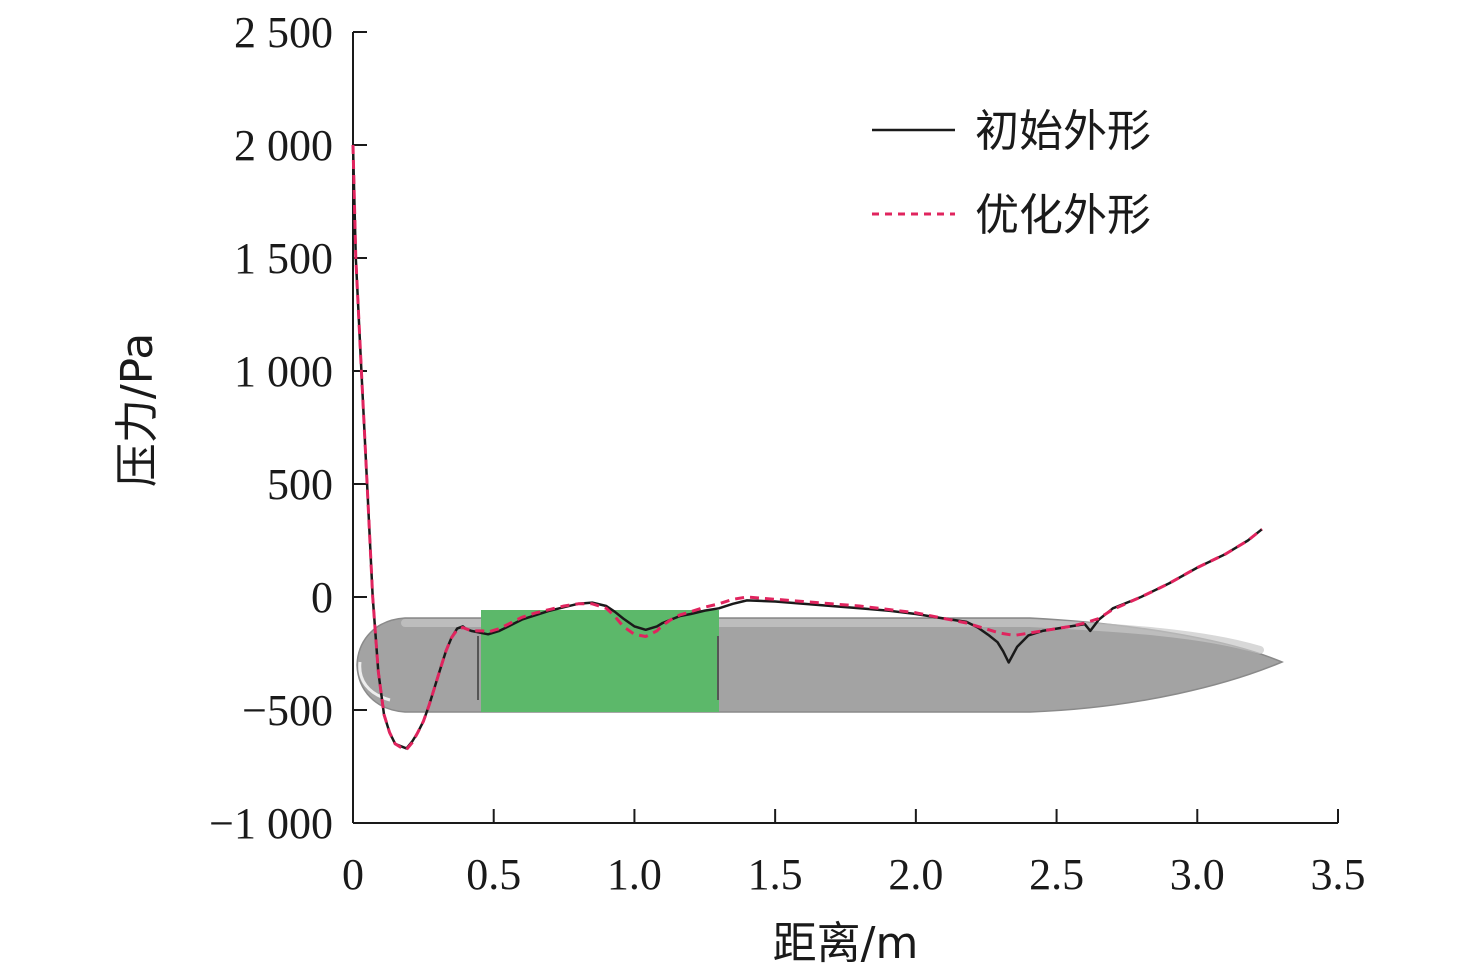 The width and height of the screenshot is (1476, 976). I want to click on x-tick-label: 0, so click(353, 874).